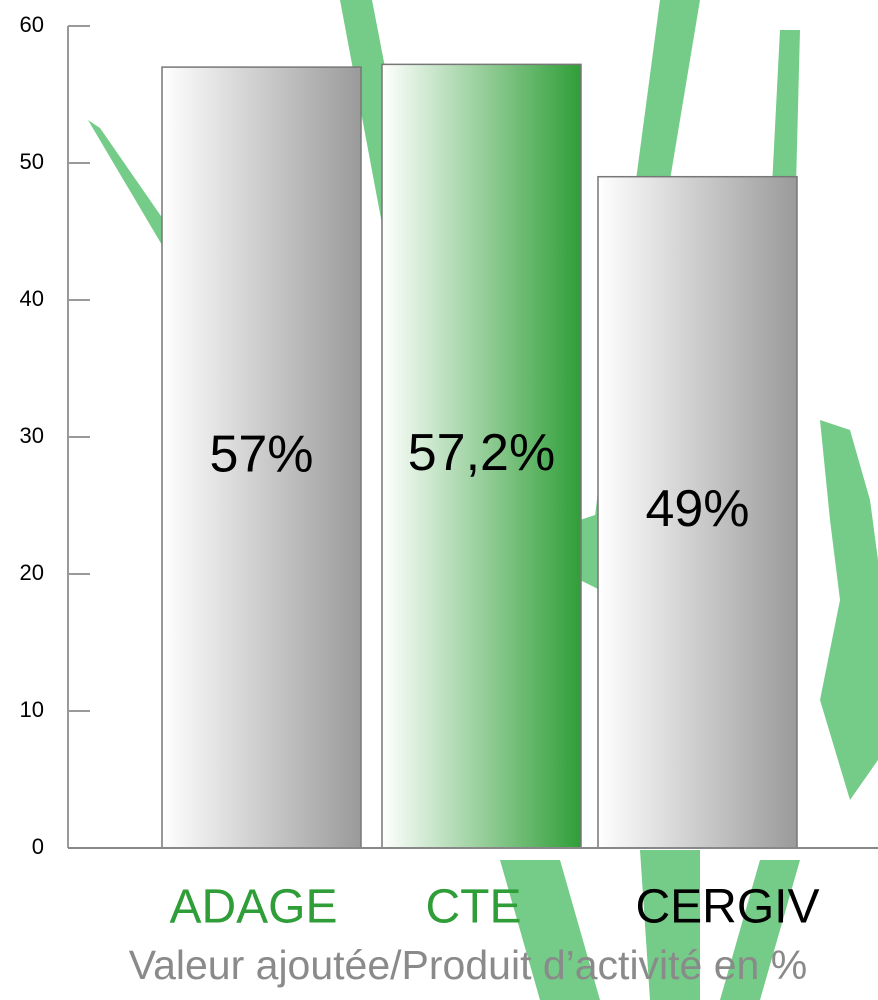 The width and height of the screenshot is (878, 1000). I want to click on y-tick-label: 50, so click(32, 161).